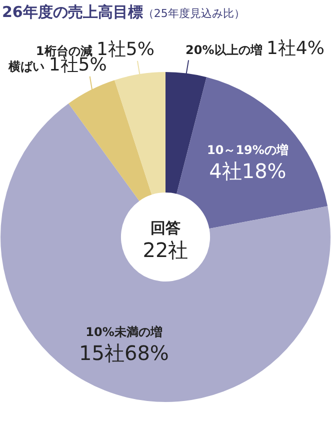  What do you see at coordinates (193, 13) in the screenshot?
I see `chart-subtitle: （25年度見込み比）` at bounding box center [193, 13].